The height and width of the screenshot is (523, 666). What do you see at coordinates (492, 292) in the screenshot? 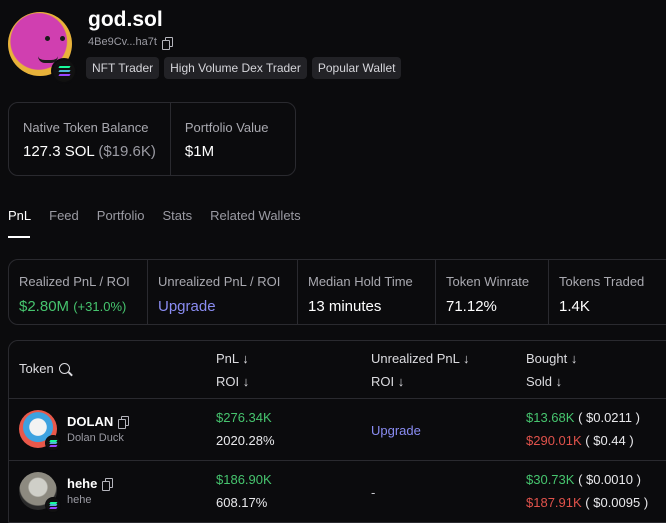
I see `stat-token-winrate: Token Winrate 71.12%` at bounding box center [492, 292].